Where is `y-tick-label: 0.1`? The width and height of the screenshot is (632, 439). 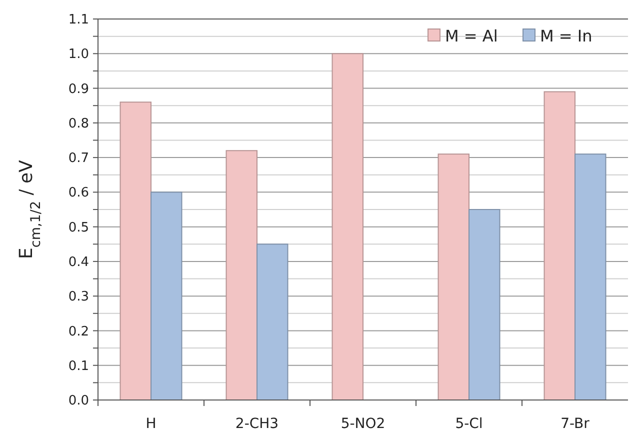 y-tick-label: 0.1 is located at coordinates (78, 366).